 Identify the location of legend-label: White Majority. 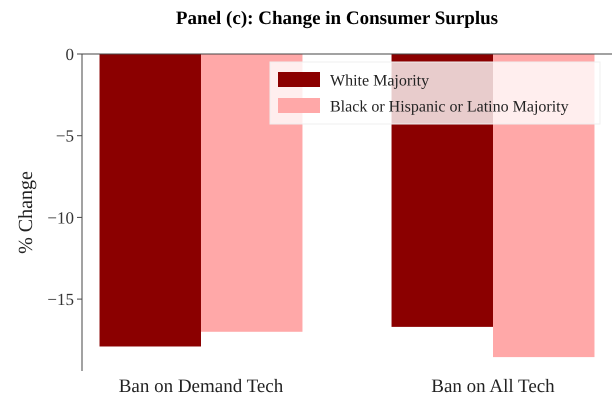
(380, 81).